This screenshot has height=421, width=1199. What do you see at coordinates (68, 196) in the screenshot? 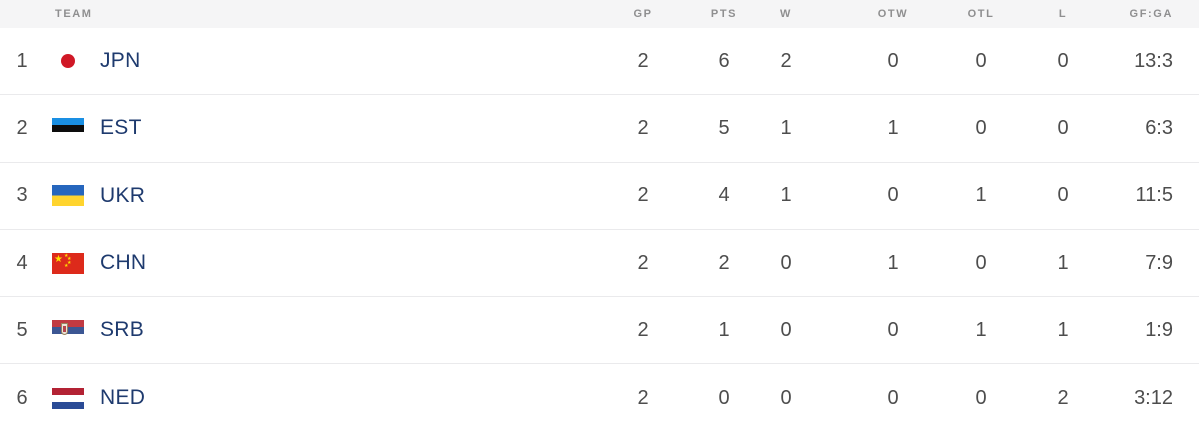
I see `ukraine-flag-icon` at bounding box center [68, 196].